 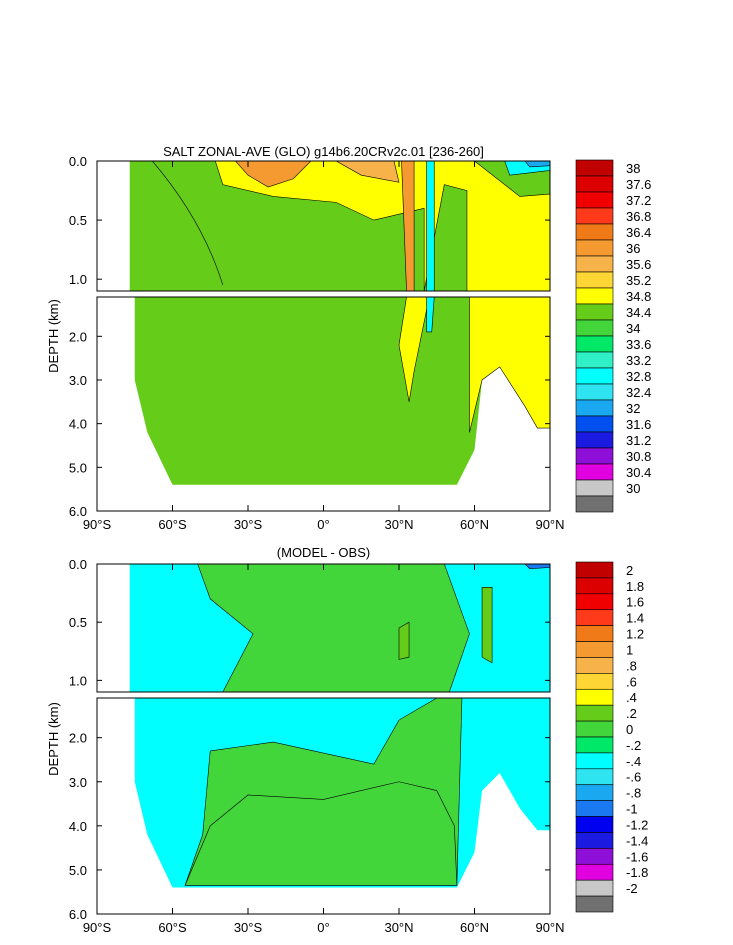 What do you see at coordinates (78, 424) in the screenshot?
I see `y-tick-label: 4.0` at bounding box center [78, 424].